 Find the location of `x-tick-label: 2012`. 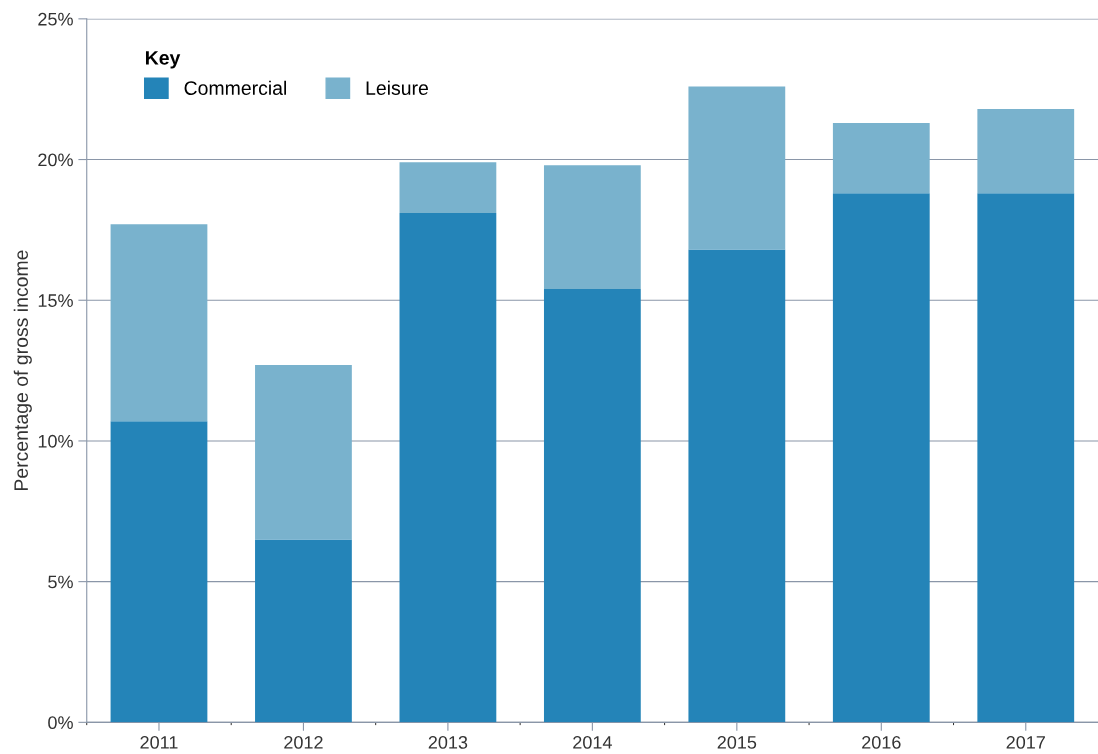

x-tick-label: 2012 is located at coordinates (303, 742).